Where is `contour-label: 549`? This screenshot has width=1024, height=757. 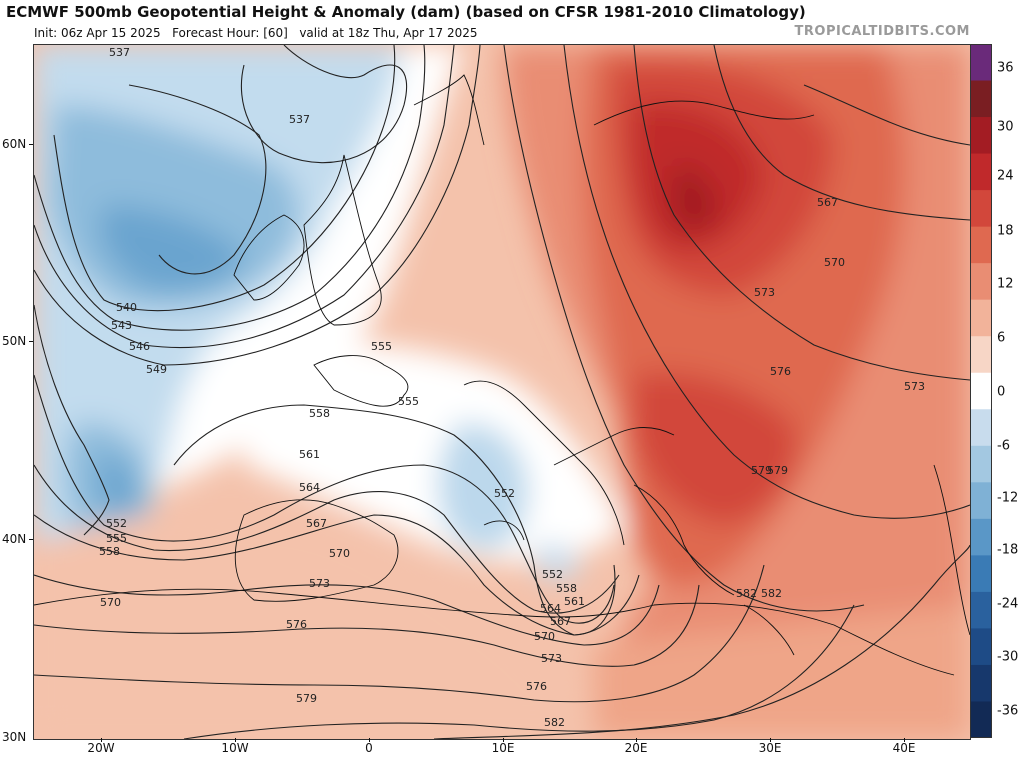
contour-label: 549 is located at coordinates (156, 369).